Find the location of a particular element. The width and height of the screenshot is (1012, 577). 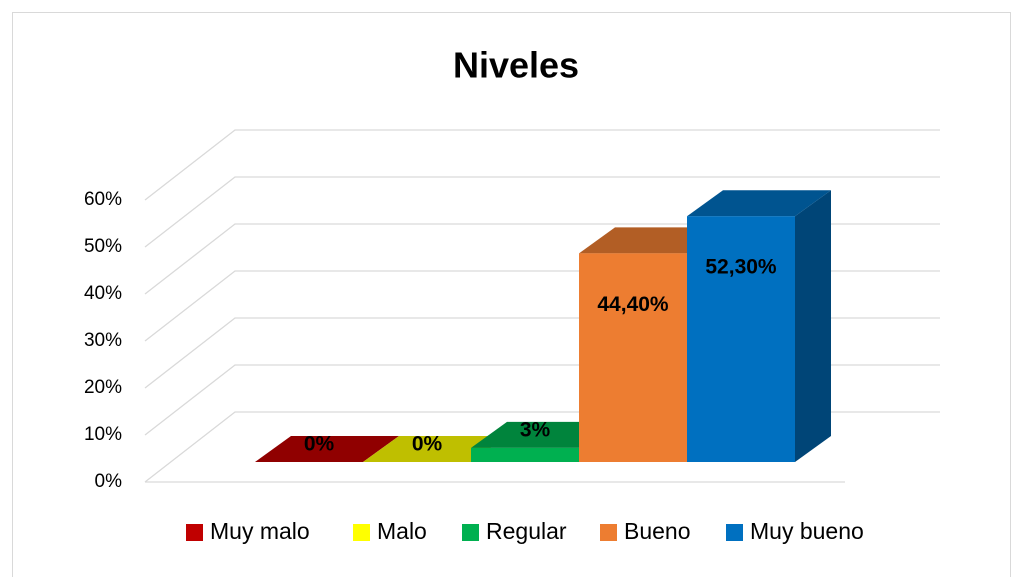

legend-label: Bueno is located at coordinates (657, 531).